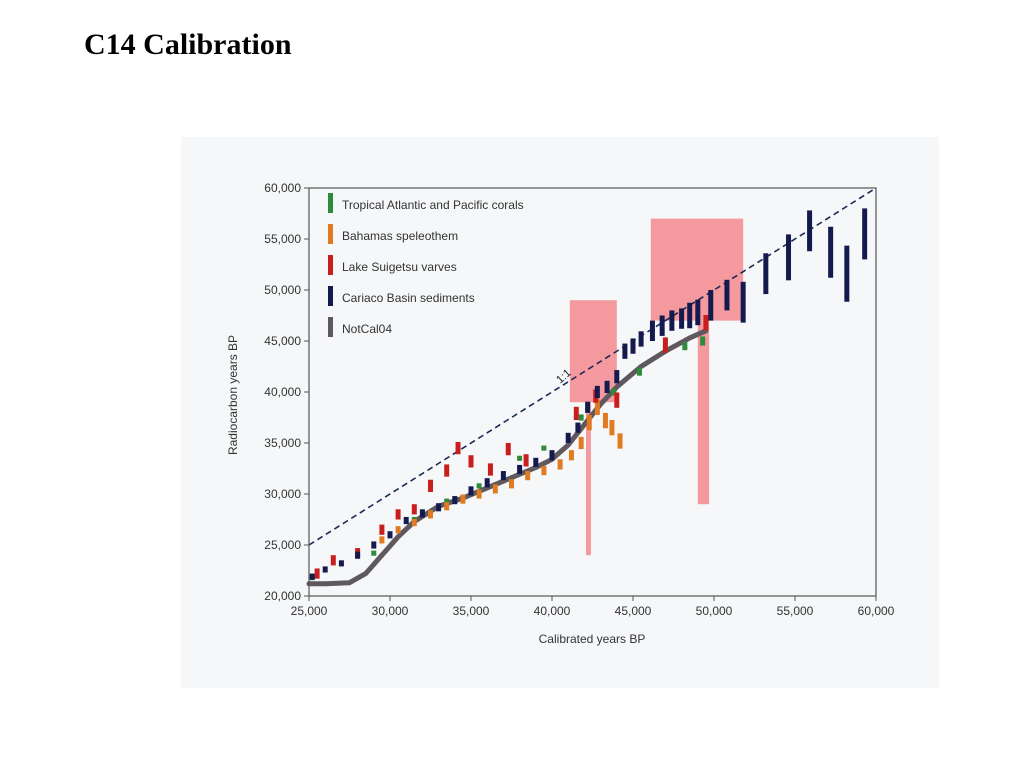  What do you see at coordinates (795, 611) in the screenshot?
I see `x-tick-label: 55,000` at bounding box center [795, 611].